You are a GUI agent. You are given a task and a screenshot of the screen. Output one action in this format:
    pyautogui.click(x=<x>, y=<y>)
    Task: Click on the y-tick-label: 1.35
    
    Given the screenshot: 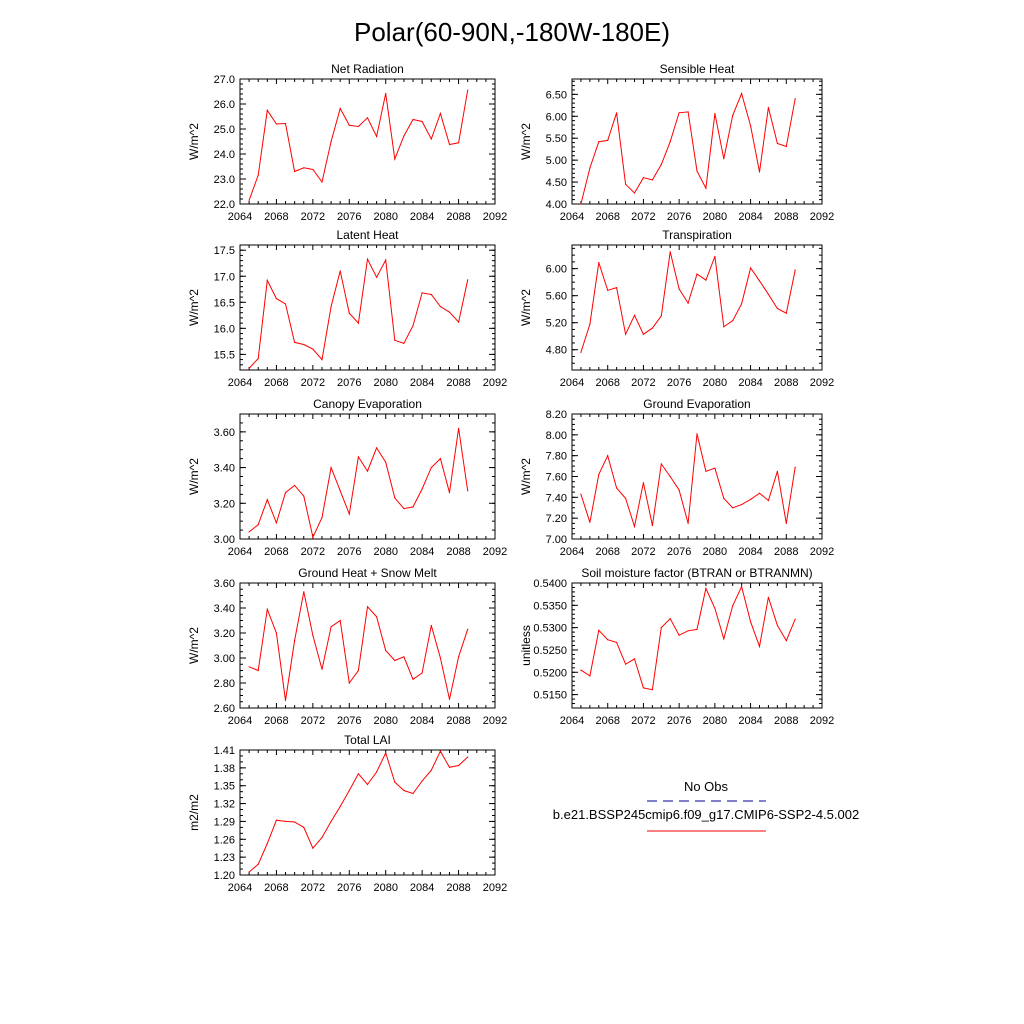 What is the action you would take?
    pyautogui.click(x=224, y=787)
    